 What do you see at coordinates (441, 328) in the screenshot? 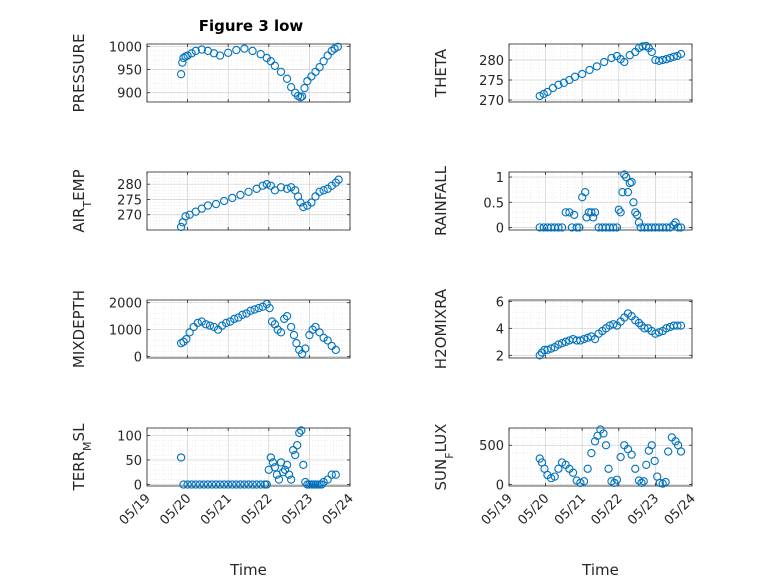
I see `y-axis-label: H2OMIXRA` at bounding box center [441, 328].